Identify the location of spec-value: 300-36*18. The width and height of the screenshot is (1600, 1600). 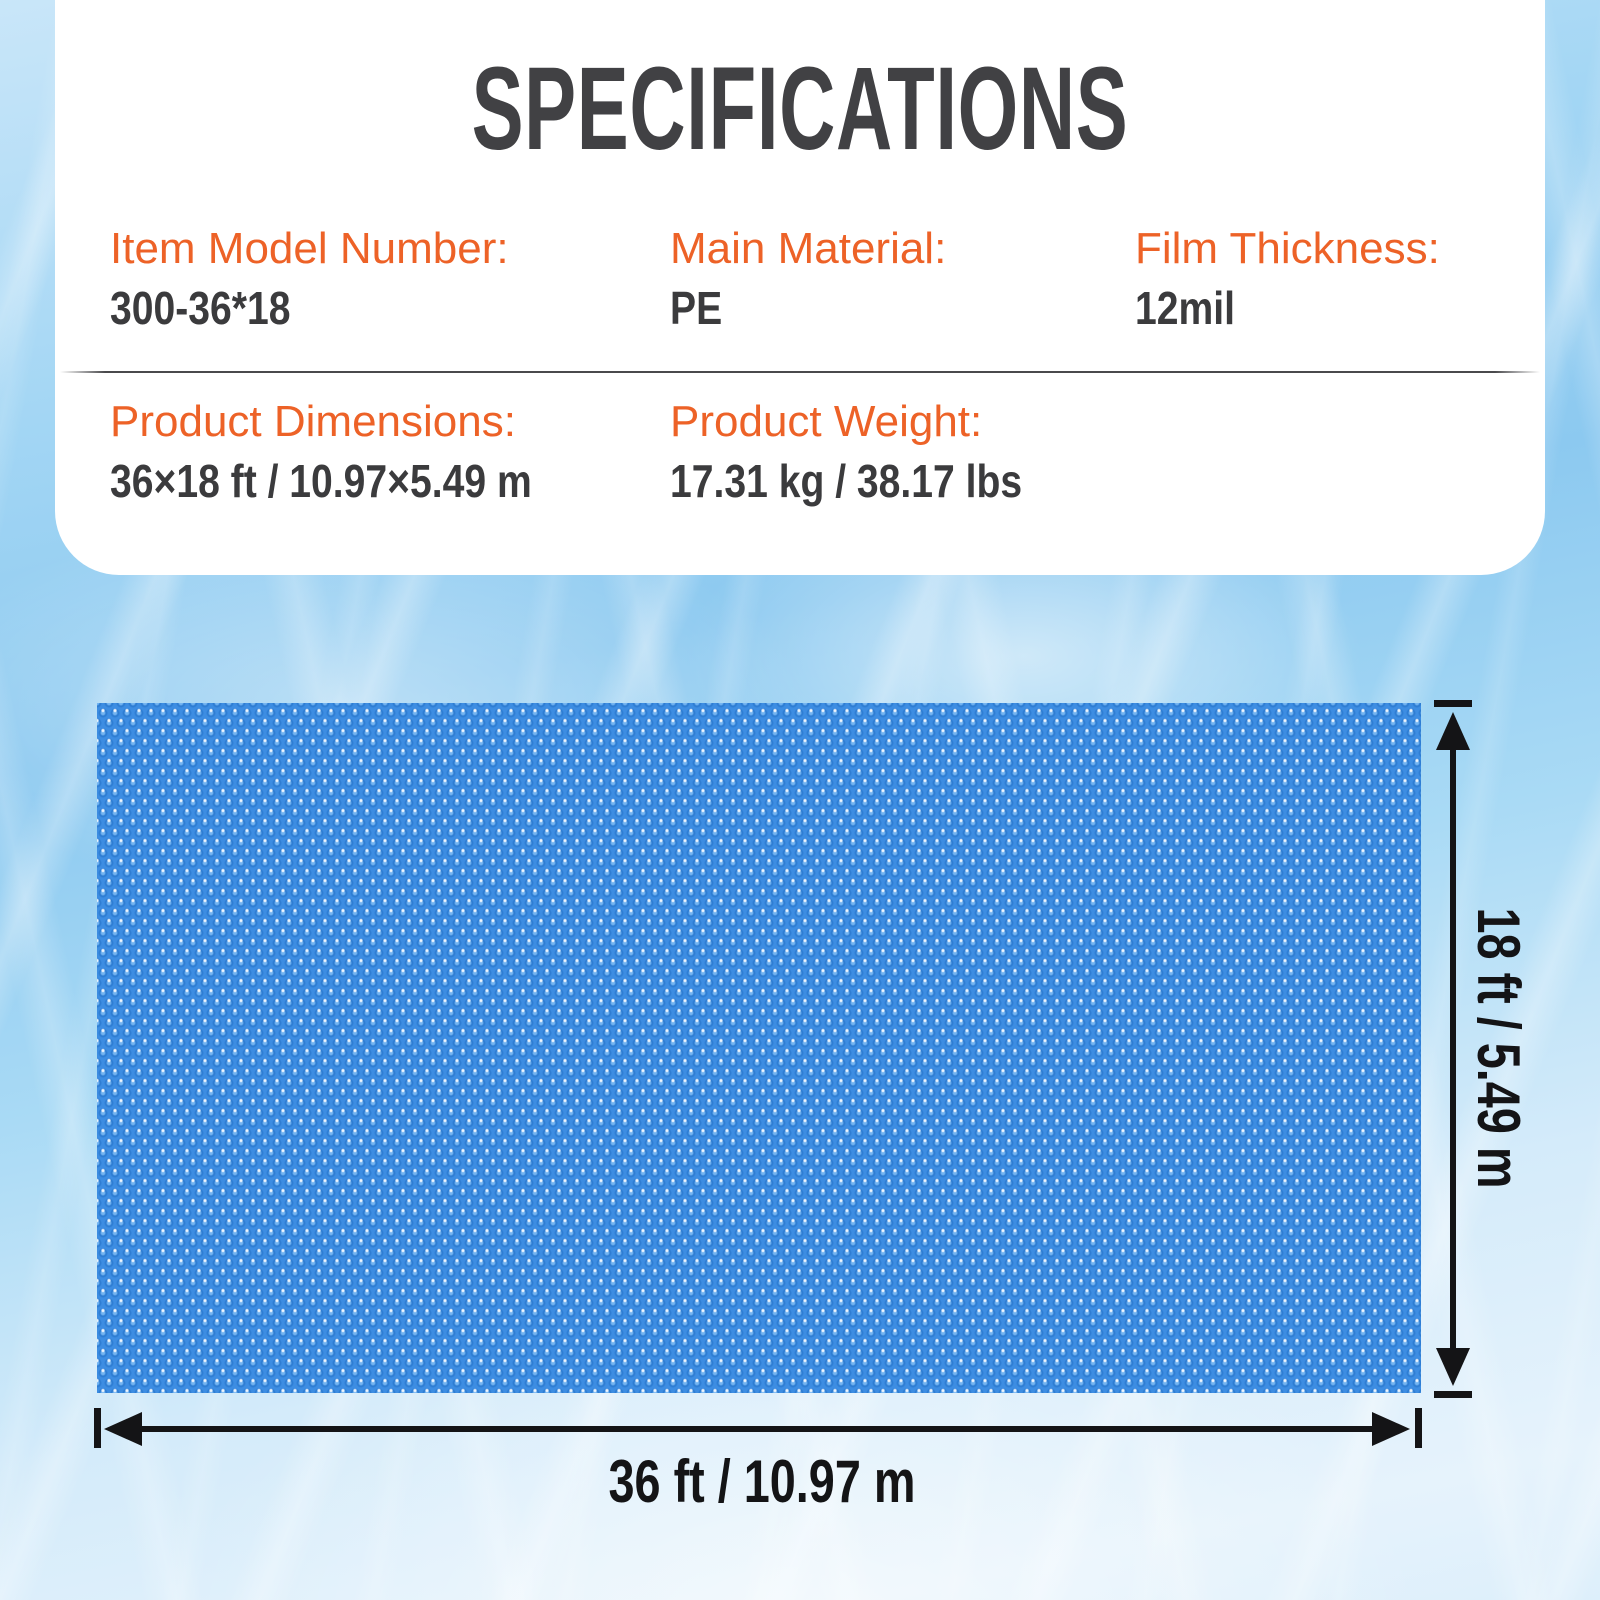
(200, 308).